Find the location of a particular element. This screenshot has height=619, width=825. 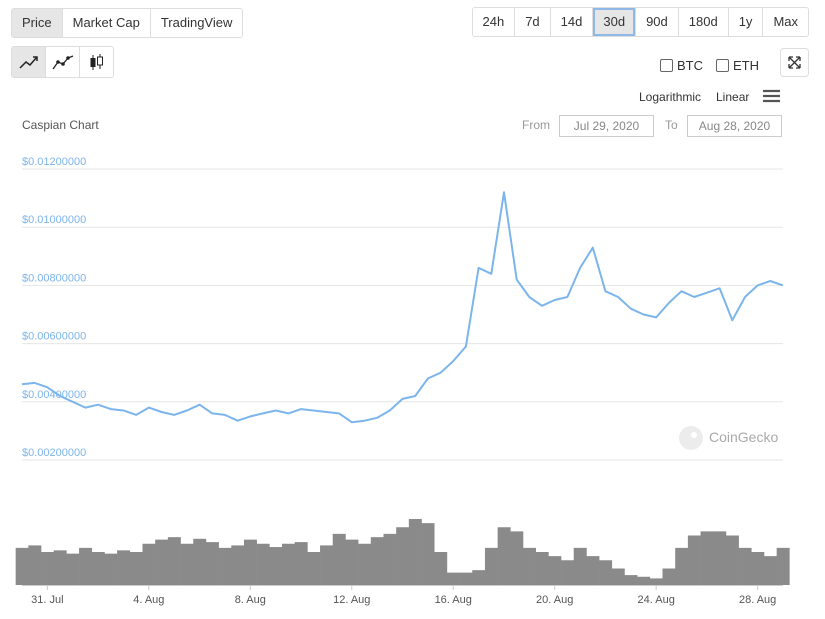

fullscreen-button is located at coordinates (794, 62).